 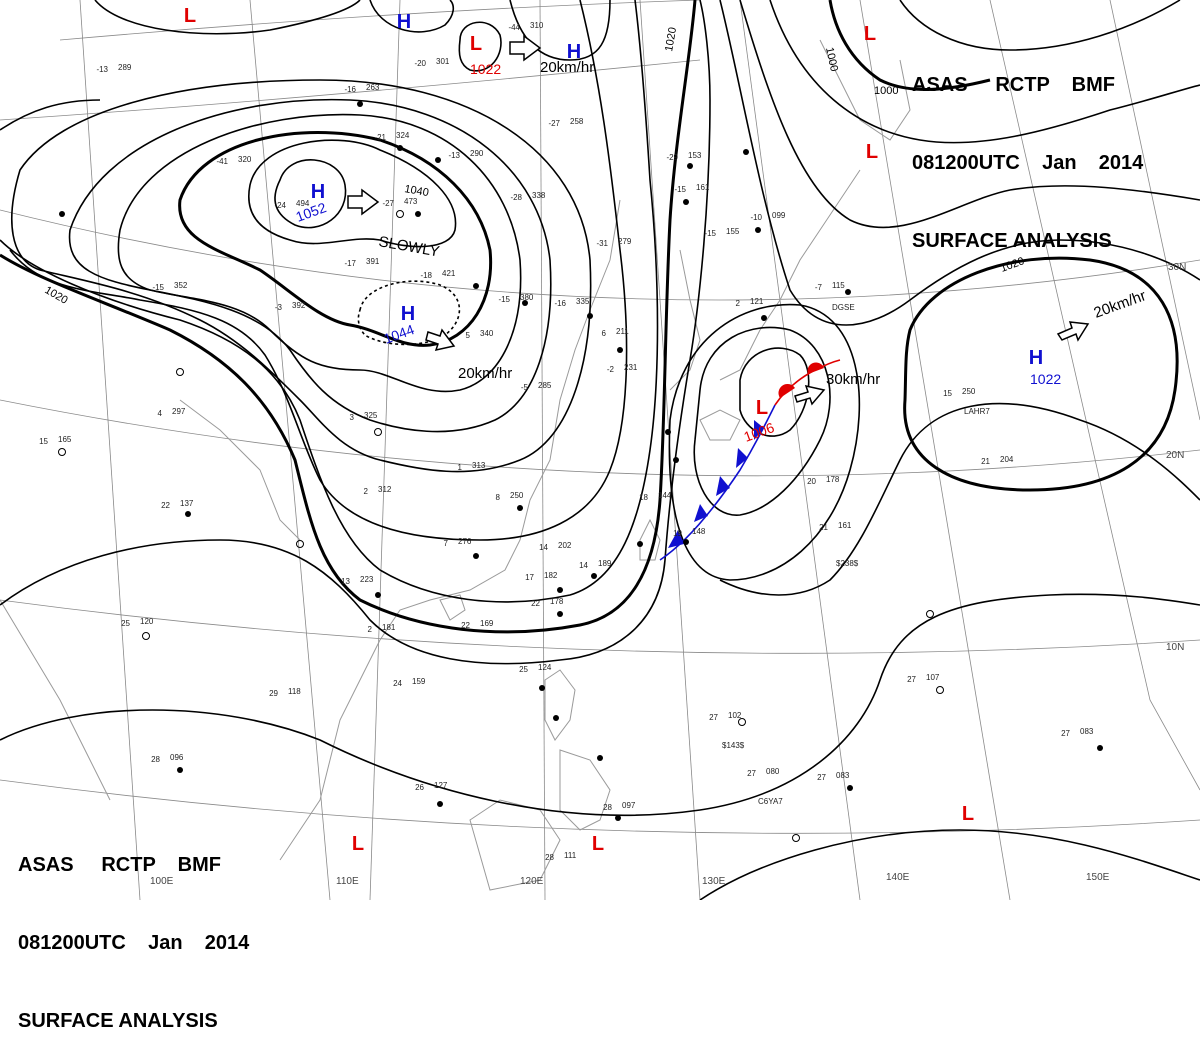 I want to click on station-pressure: 111, so click(x=570, y=855).